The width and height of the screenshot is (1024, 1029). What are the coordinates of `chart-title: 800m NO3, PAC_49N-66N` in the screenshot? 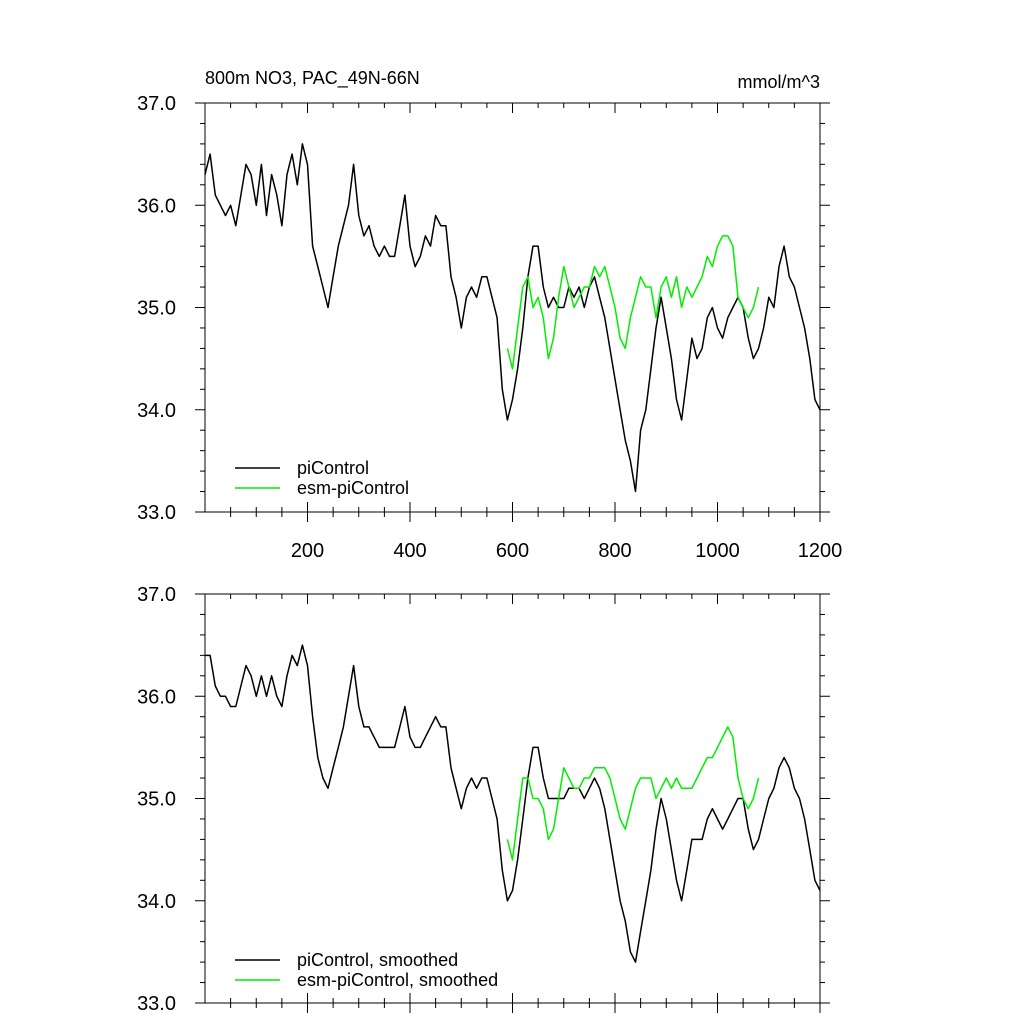 It's located at (312, 78).